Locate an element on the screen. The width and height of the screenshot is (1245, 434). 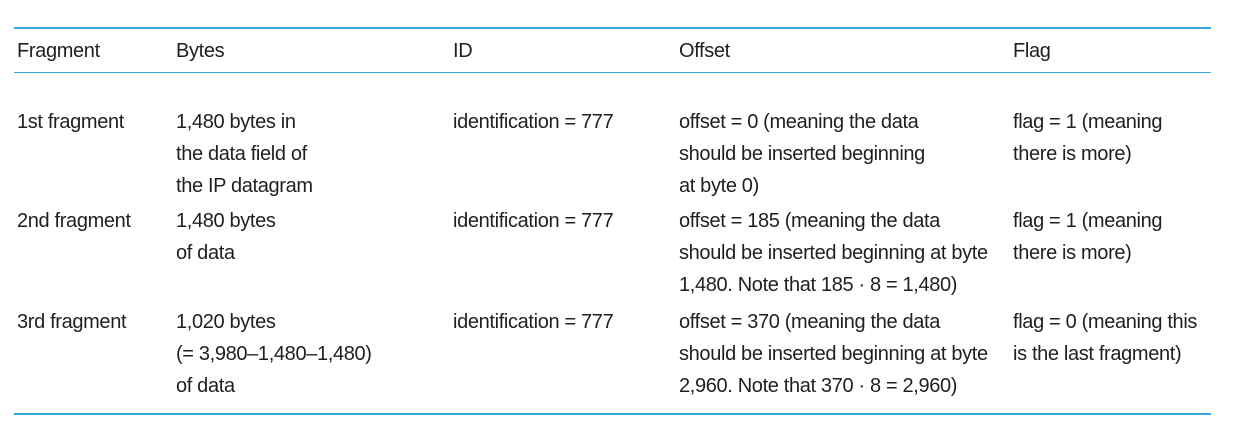
bytes-line: 1,480 bytes in is located at coordinates (236, 122).